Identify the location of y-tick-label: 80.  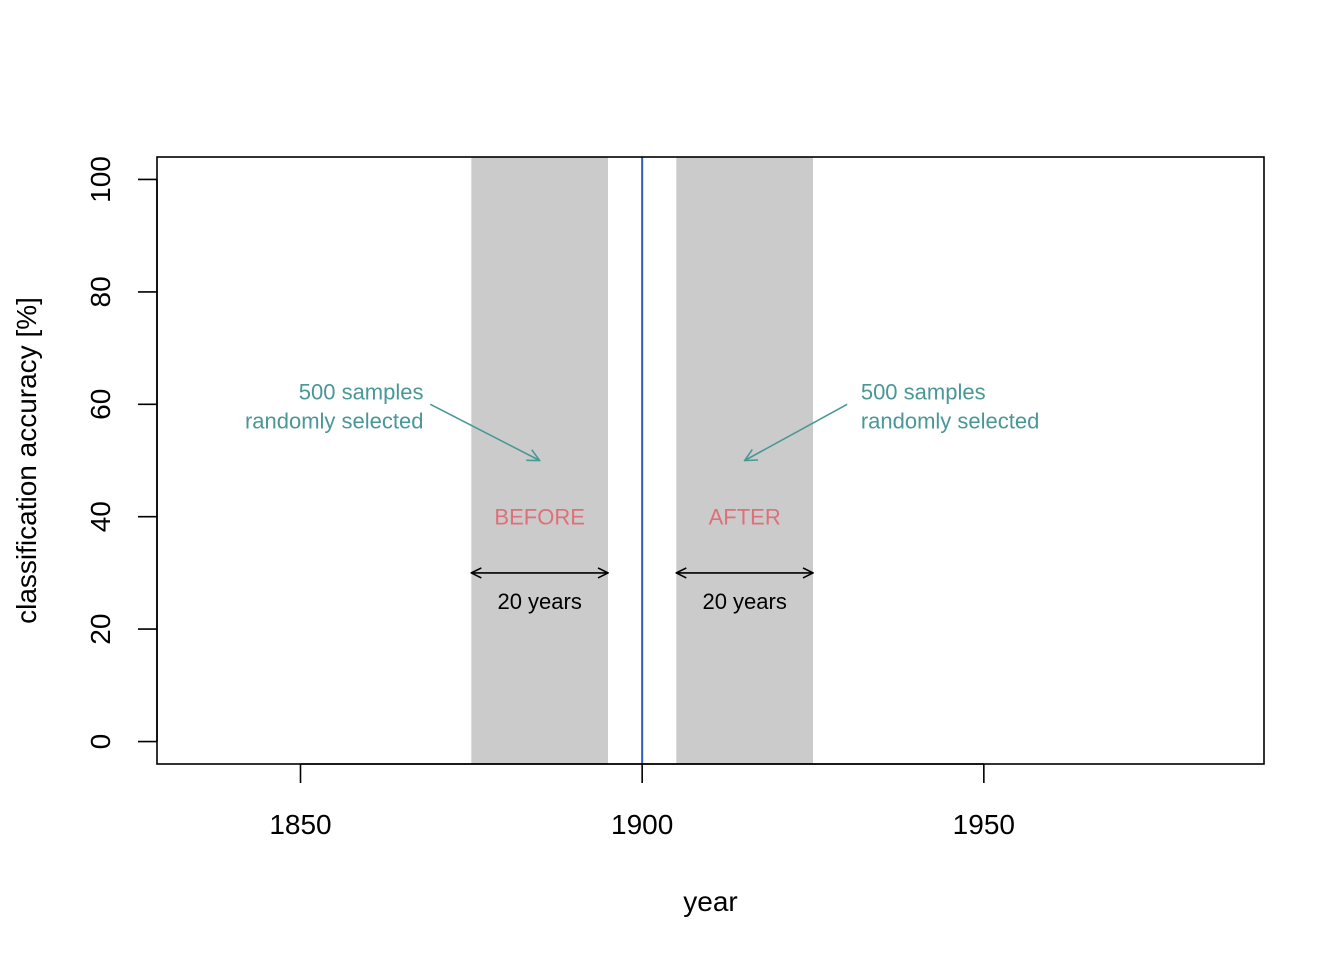
(100, 291).